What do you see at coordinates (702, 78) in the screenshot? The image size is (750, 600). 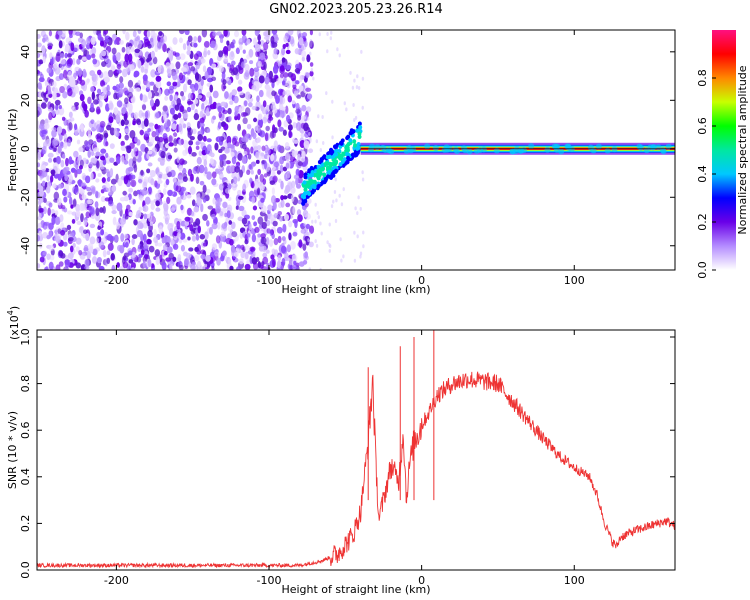 I see `colorbar-tick-label: 0.8` at bounding box center [702, 78].